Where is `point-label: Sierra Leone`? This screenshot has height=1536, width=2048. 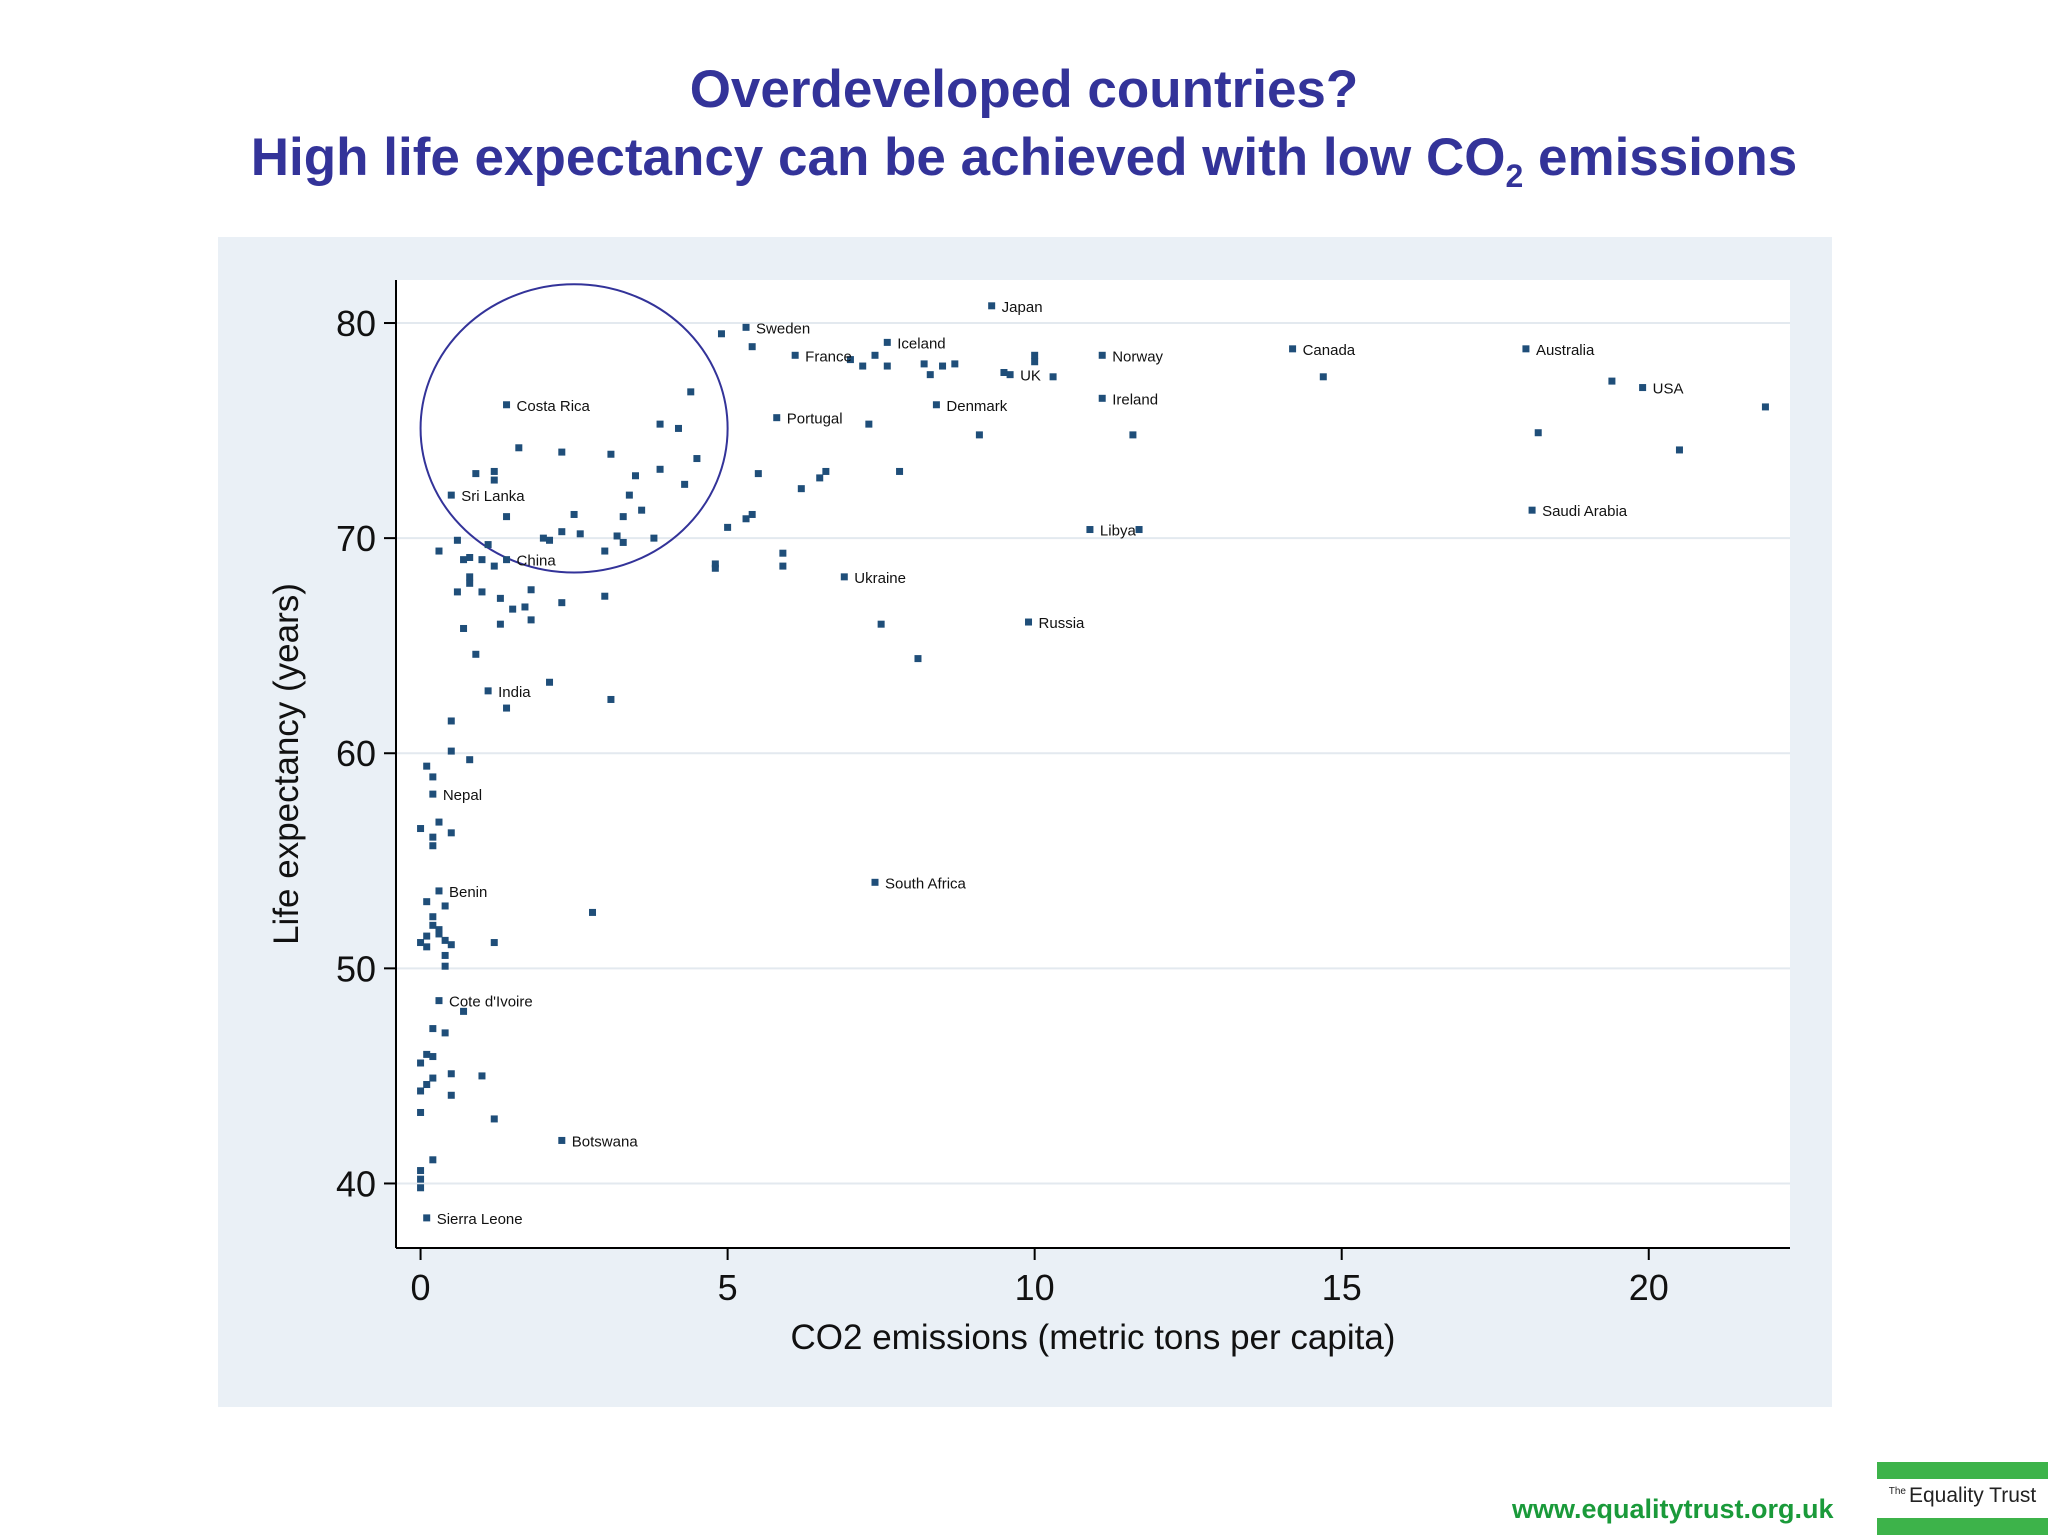 point-label: Sierra Leone is located at coordinates (480, 1219).